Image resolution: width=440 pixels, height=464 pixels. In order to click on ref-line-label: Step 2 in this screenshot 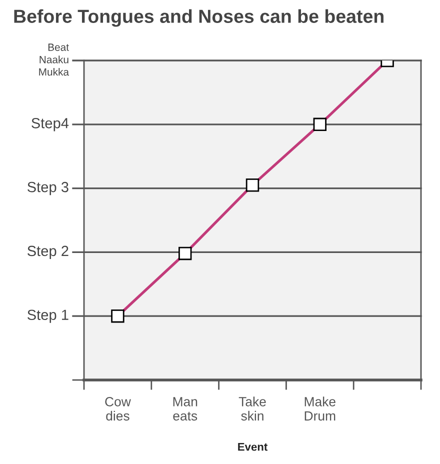, I will do `click(48, 252)`.